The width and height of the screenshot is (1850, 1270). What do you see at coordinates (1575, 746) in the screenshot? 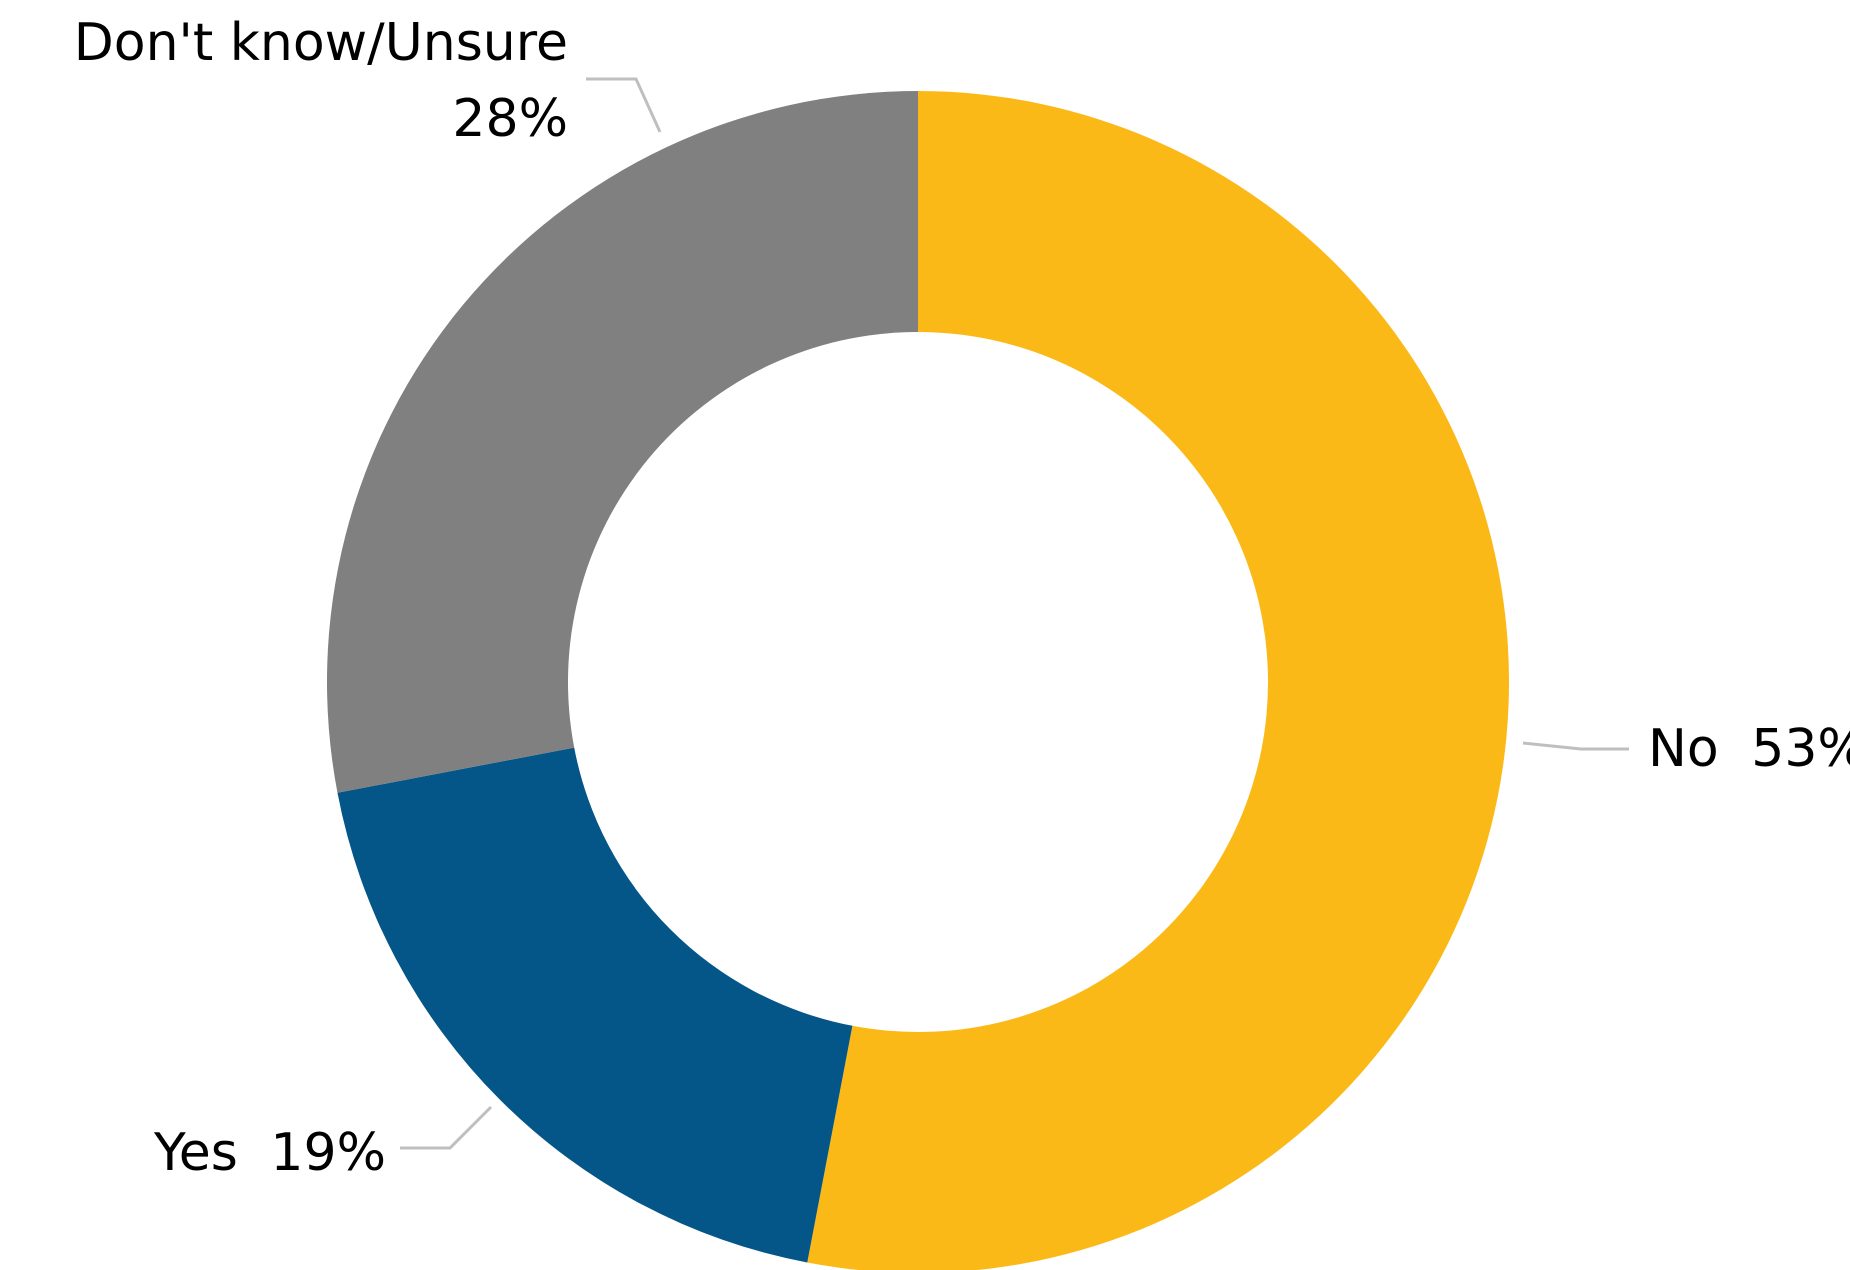
I see `leader-line-no` at bounding box center [1575, 746].